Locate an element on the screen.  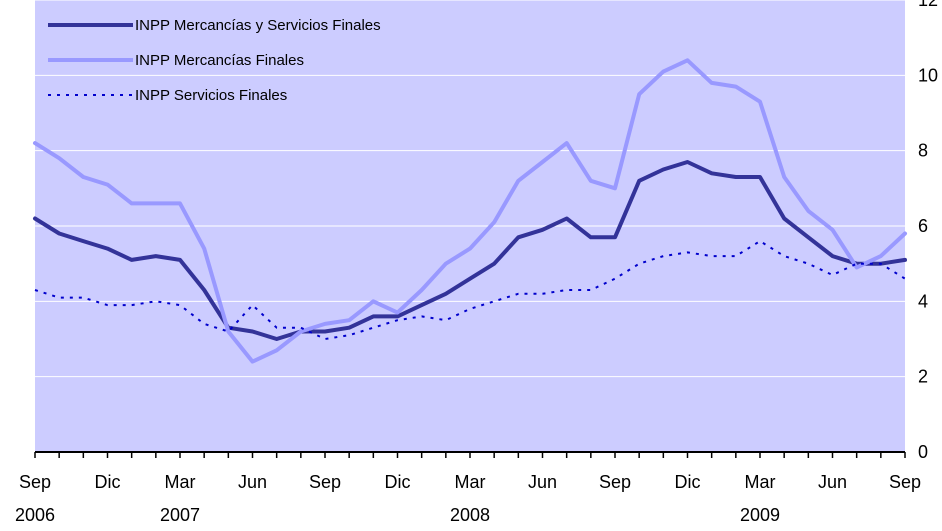
legend-label: INPP Mercancías Finales is located at coordinates (219, 60).